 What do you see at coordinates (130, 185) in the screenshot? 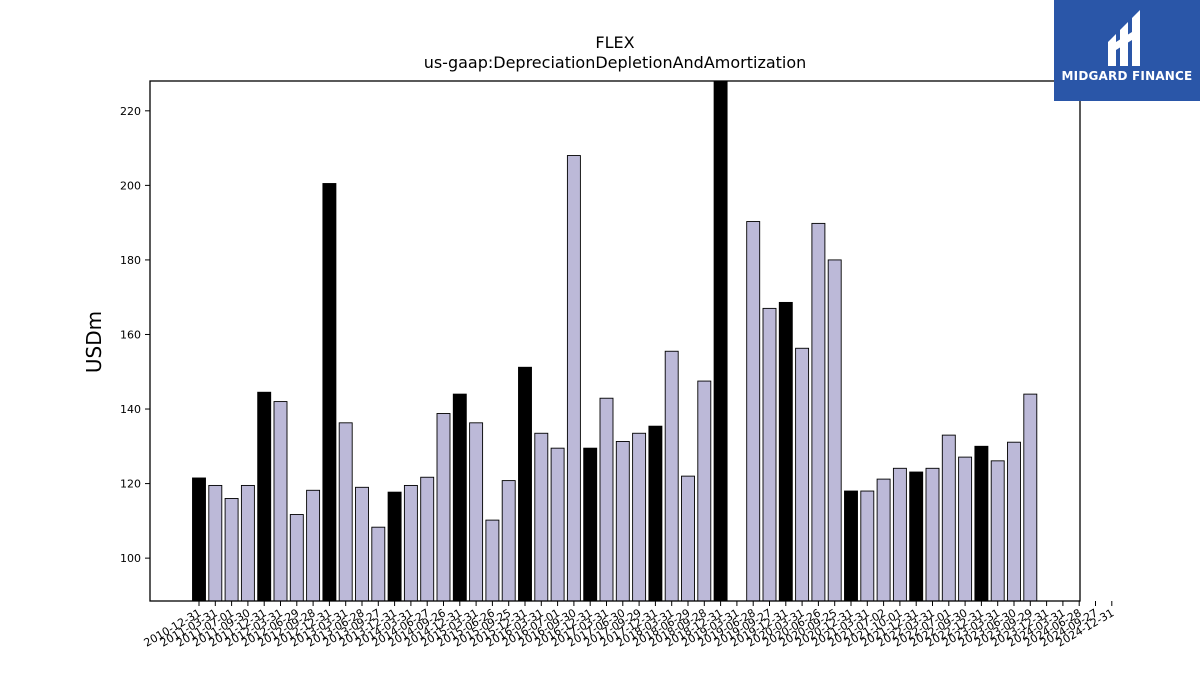
I see `y-tick-label: 200` at bounding box center [130, 185].